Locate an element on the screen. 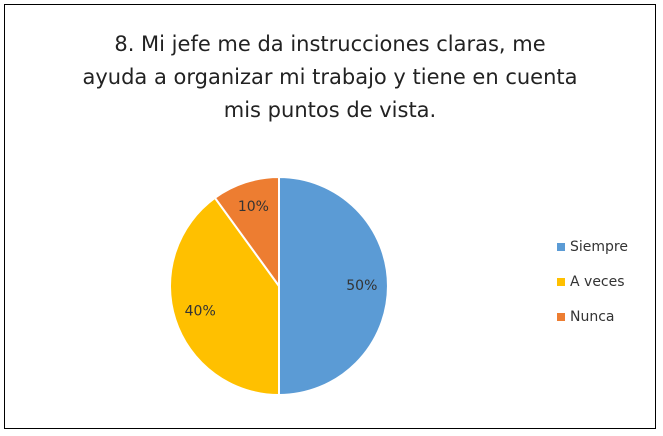 The height and width of the screenshot is (436, 663). data-label: 40% is located at coordinates (200, 312).